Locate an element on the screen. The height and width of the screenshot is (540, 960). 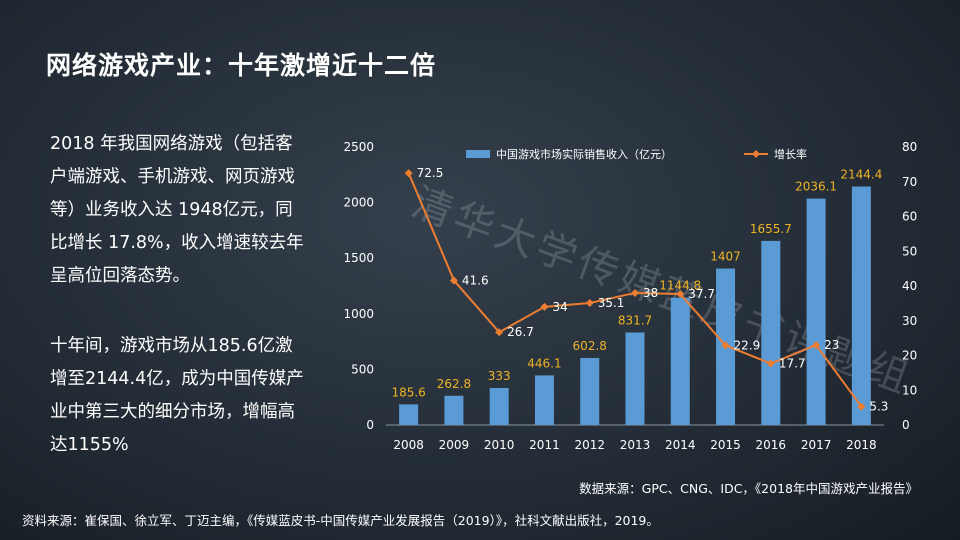
legend-bar-swatch is located at coordinates (478, 154).